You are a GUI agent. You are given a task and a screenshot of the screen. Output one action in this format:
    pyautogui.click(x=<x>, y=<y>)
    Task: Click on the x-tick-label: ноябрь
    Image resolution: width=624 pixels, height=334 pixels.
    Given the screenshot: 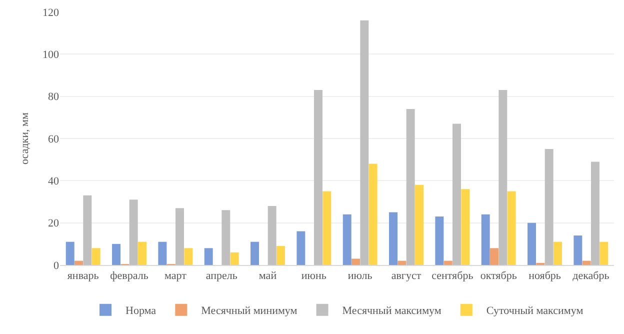 What is the action you would take?
    pyautogui.click(x=544, y=276)
    